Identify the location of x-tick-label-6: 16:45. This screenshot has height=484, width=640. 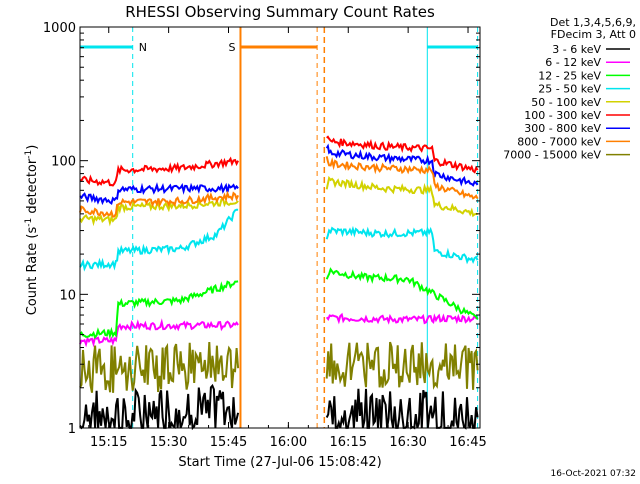
(467, 442).